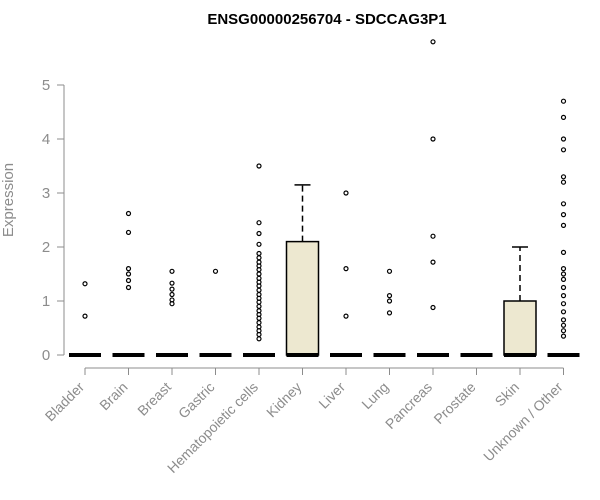  I want to click on x-tick-label-7: Lung, so click(374, 395).